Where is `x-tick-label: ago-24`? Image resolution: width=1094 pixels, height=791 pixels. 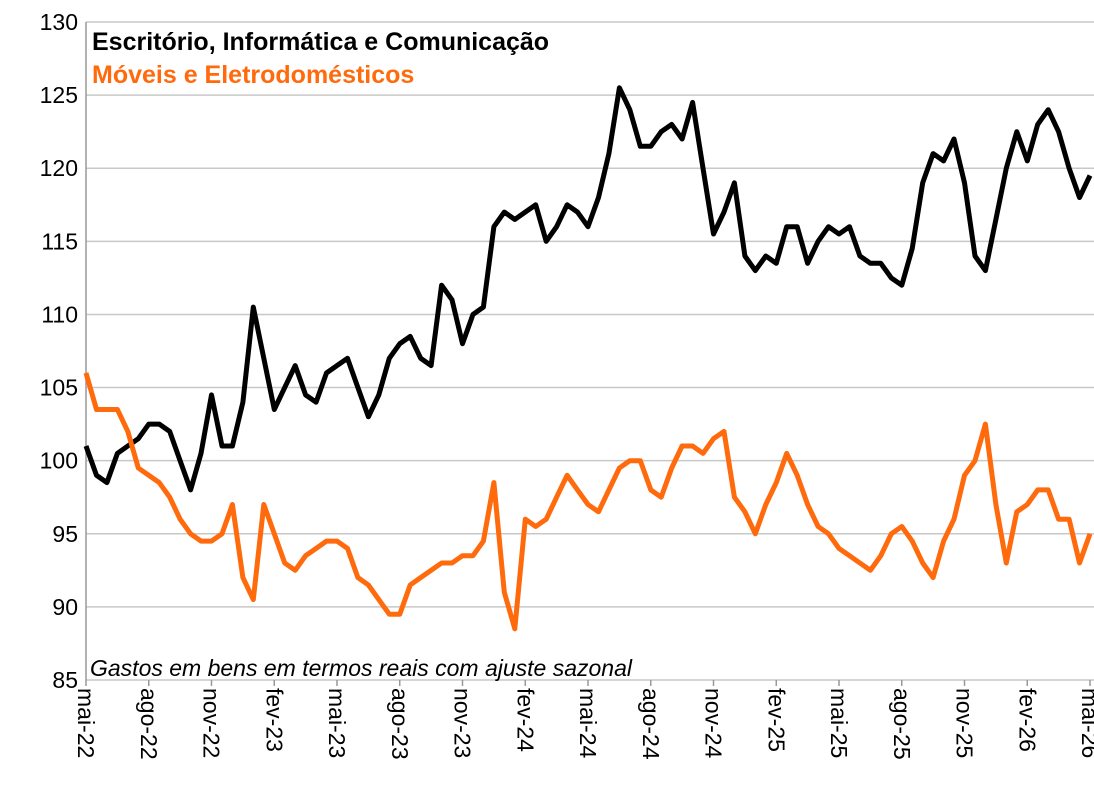
x-tick-label: ago-24 is located at coordinates (651, 724).